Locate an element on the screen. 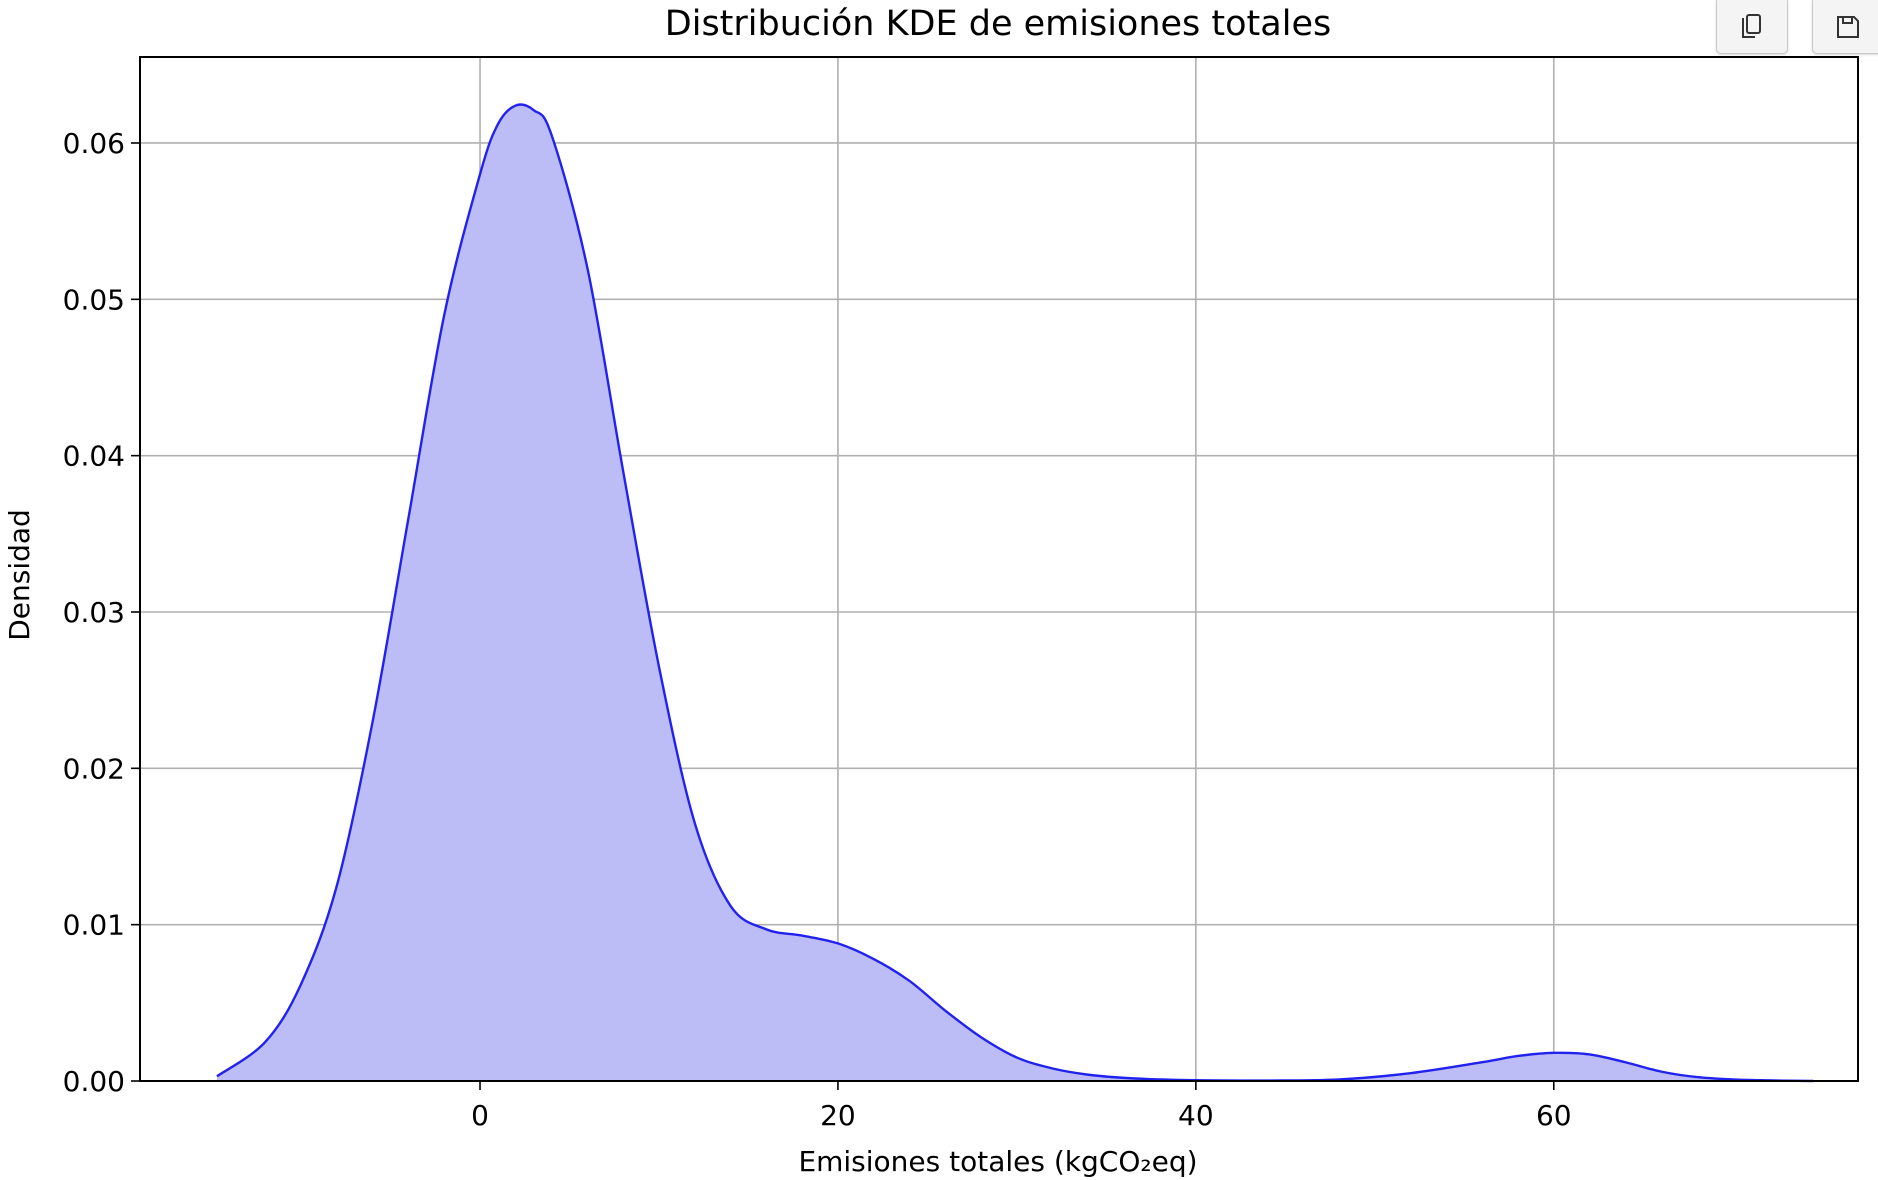 This screenshot has width=1878, height=1180. save-button is located at coordinates (1845, 27).